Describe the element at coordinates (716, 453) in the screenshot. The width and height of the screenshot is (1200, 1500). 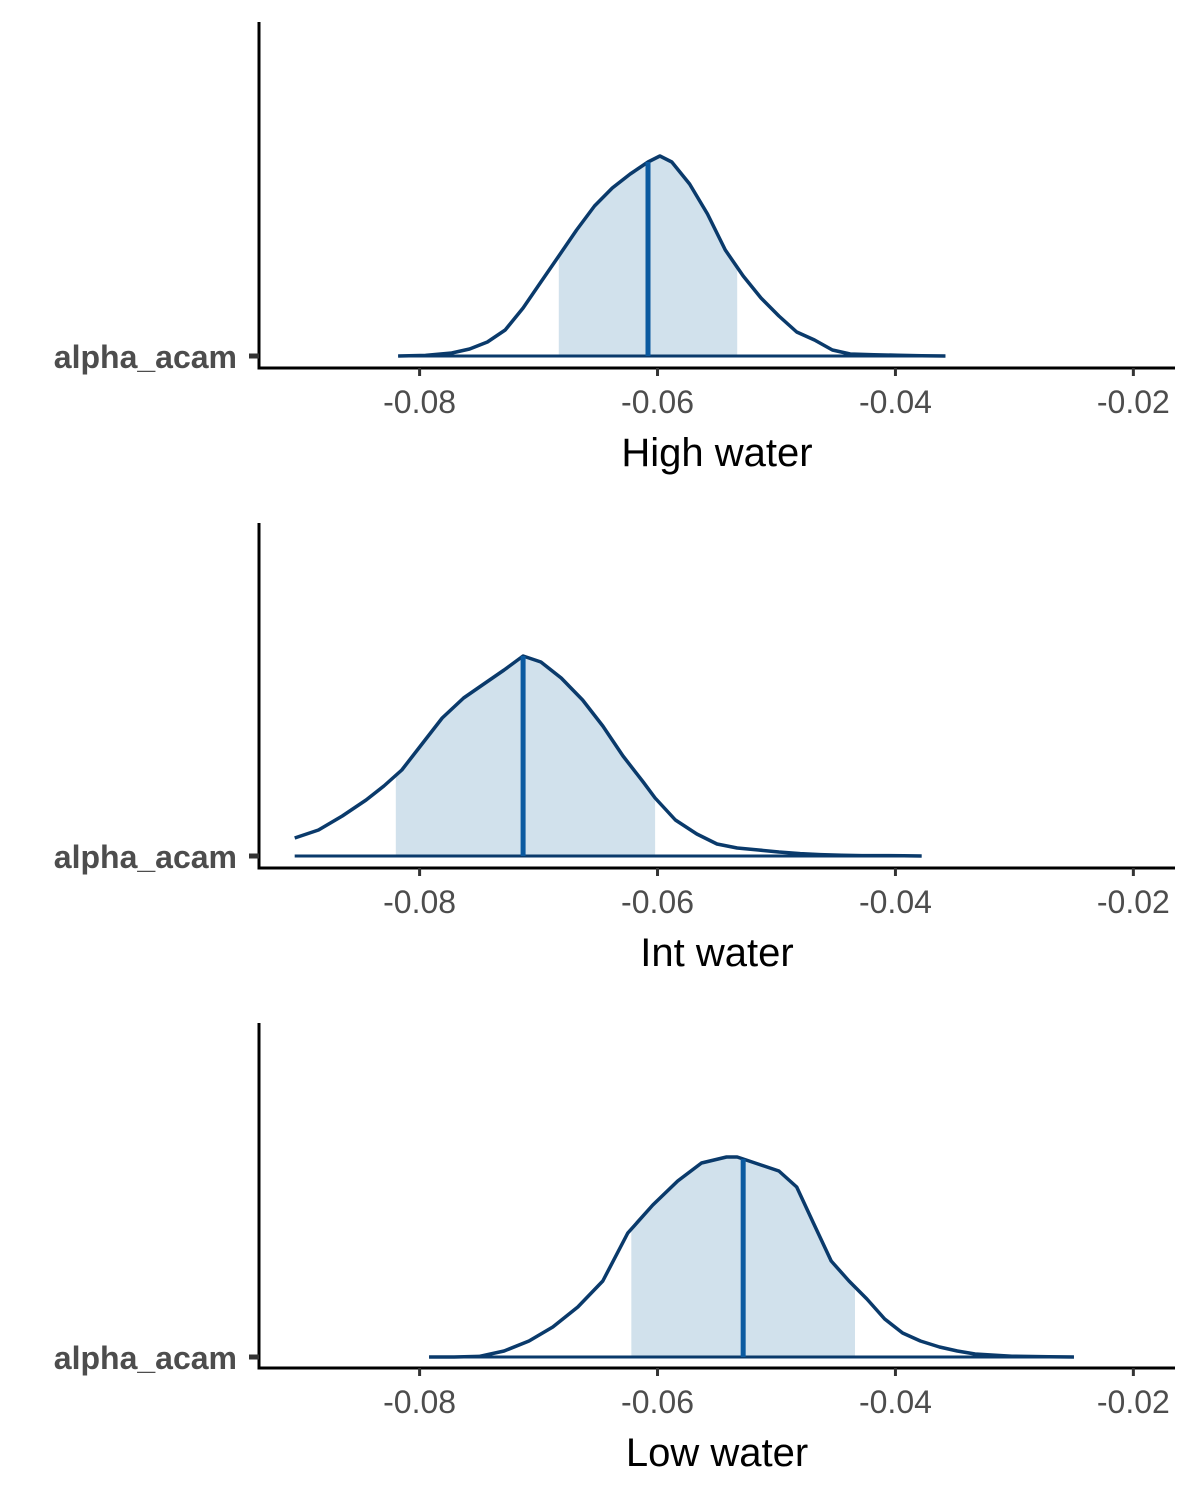
I see `x-axis-title: High water` at that location.